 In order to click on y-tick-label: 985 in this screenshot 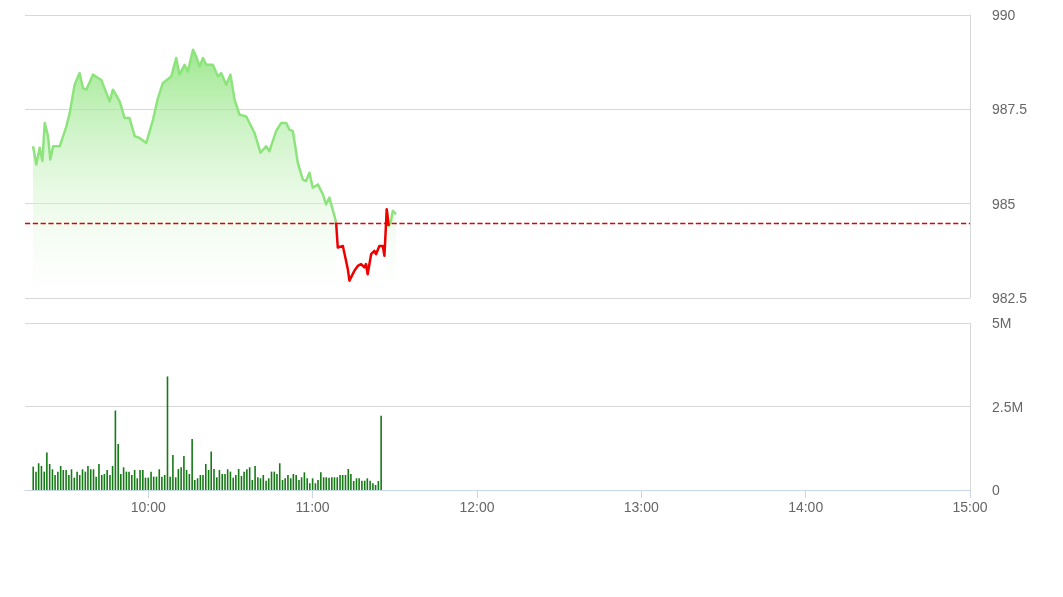, I will do `click(1004, 203)`.